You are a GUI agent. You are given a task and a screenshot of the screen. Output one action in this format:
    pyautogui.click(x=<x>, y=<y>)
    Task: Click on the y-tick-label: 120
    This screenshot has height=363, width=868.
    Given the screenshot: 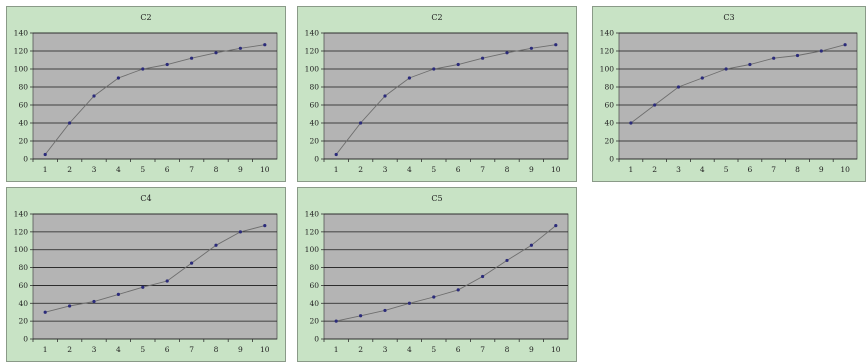 What is the action you would take?
    pyautogui.click(x=21, y=51)
    